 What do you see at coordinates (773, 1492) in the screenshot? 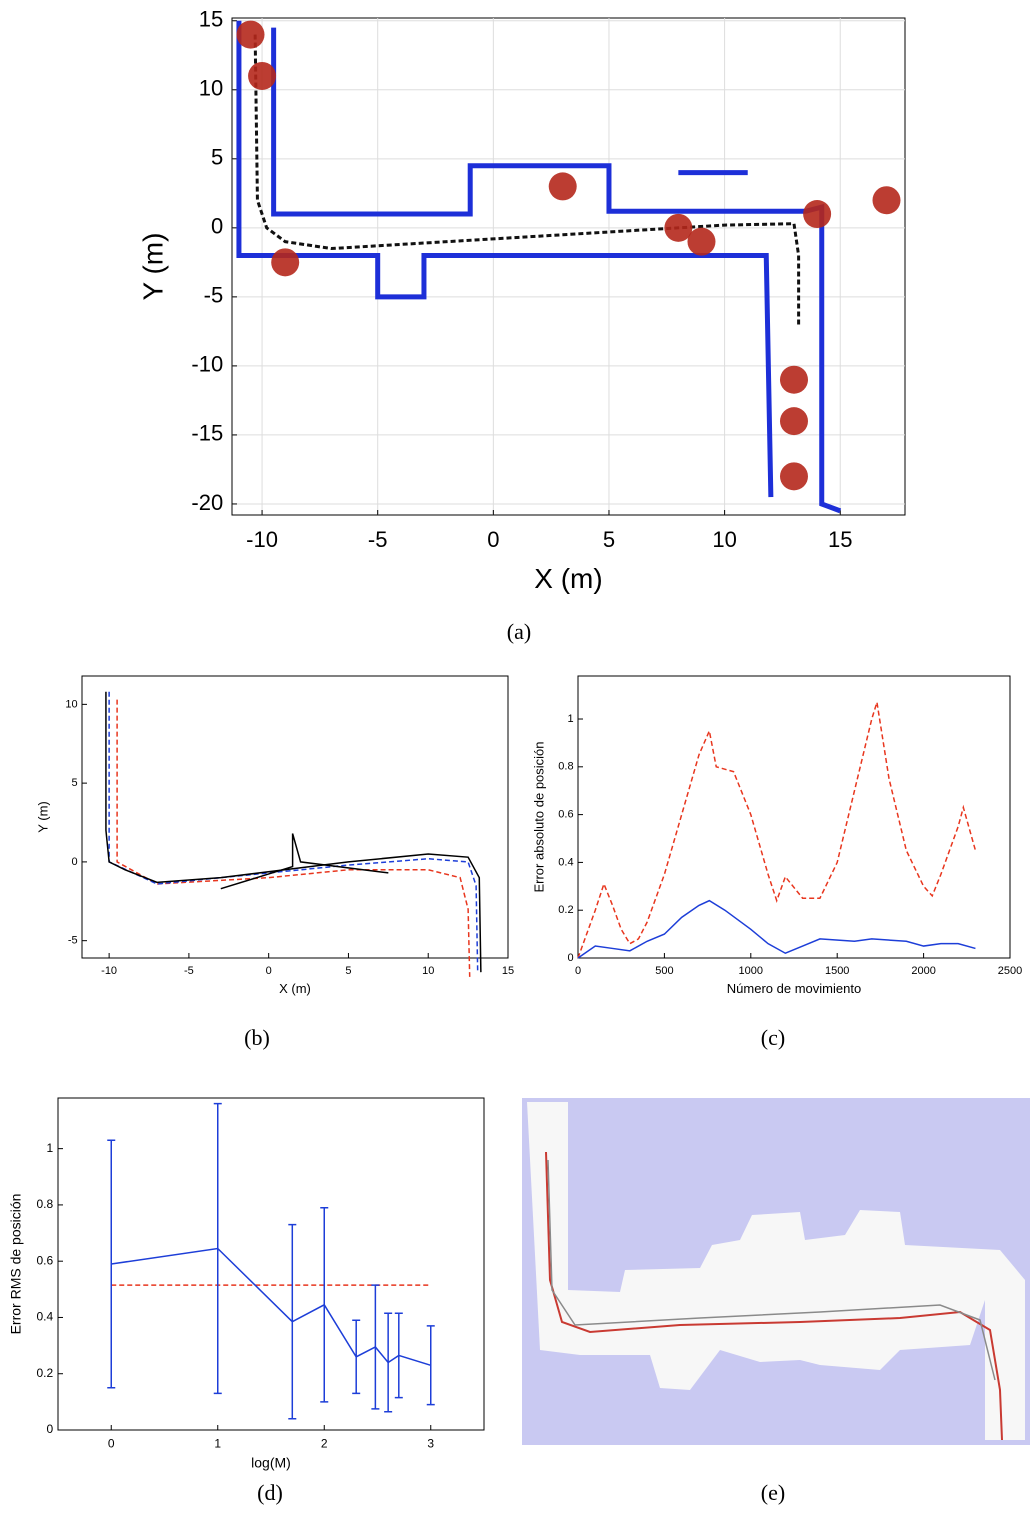
I see `panel-caption: (e)` at bounding box center [773, 1492].